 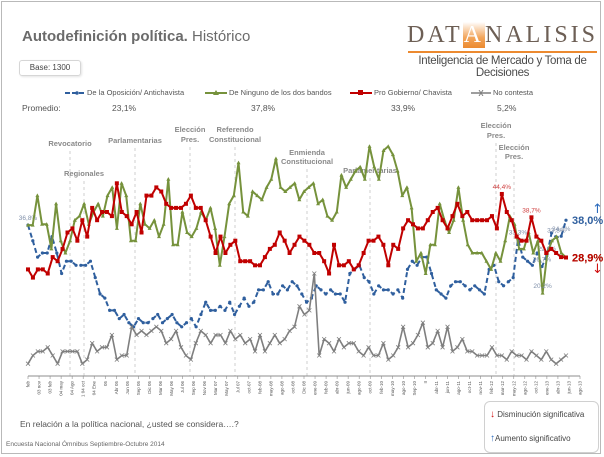 What do you see at coordinates (587, 259) in the screenshot?
I see `data-label: 28,9%` at bounding box center [587, 259].